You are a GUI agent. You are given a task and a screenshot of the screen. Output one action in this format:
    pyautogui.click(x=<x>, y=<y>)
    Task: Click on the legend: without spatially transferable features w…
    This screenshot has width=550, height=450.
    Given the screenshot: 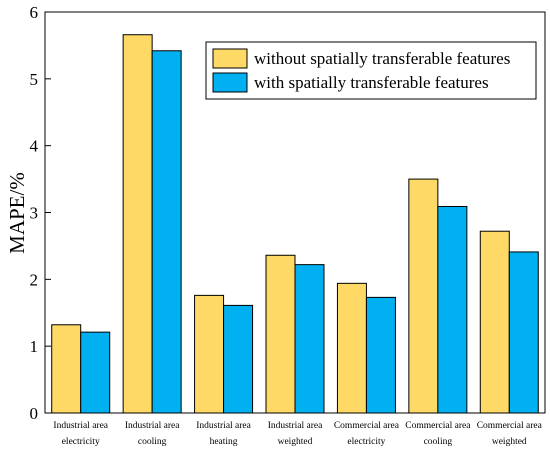 What is the action you would take?
    pyautogui.click(x=371, y=70)
    